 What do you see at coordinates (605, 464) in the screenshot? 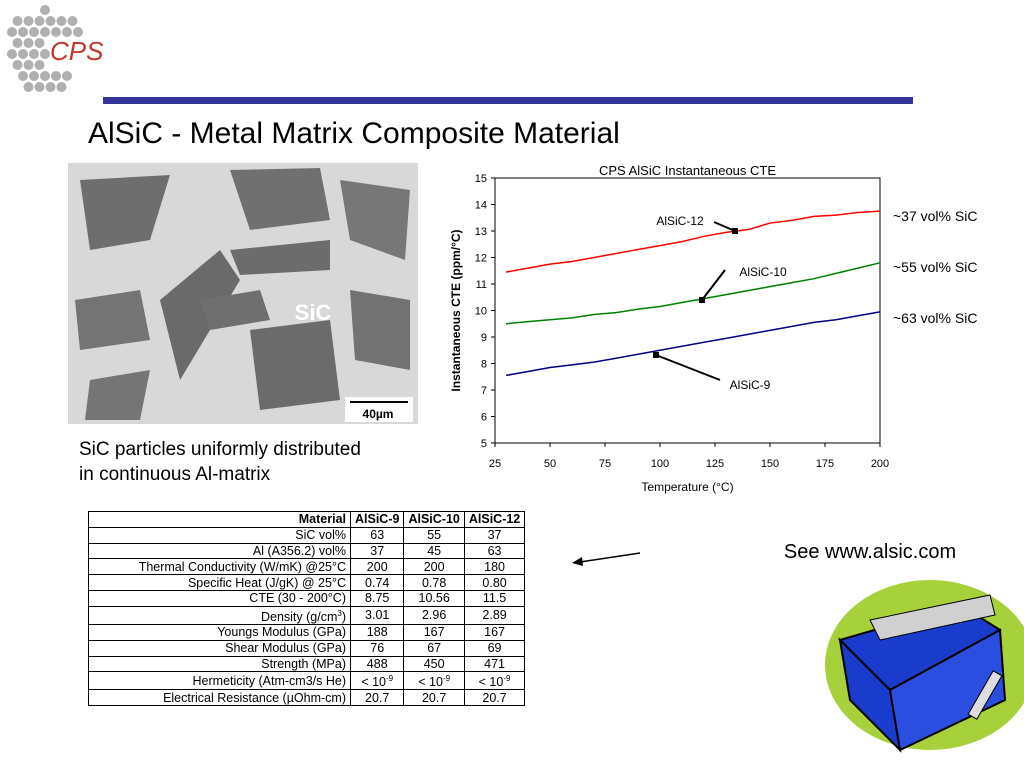
I see `x-tick-label: 75` at bounding box center [605, 464].